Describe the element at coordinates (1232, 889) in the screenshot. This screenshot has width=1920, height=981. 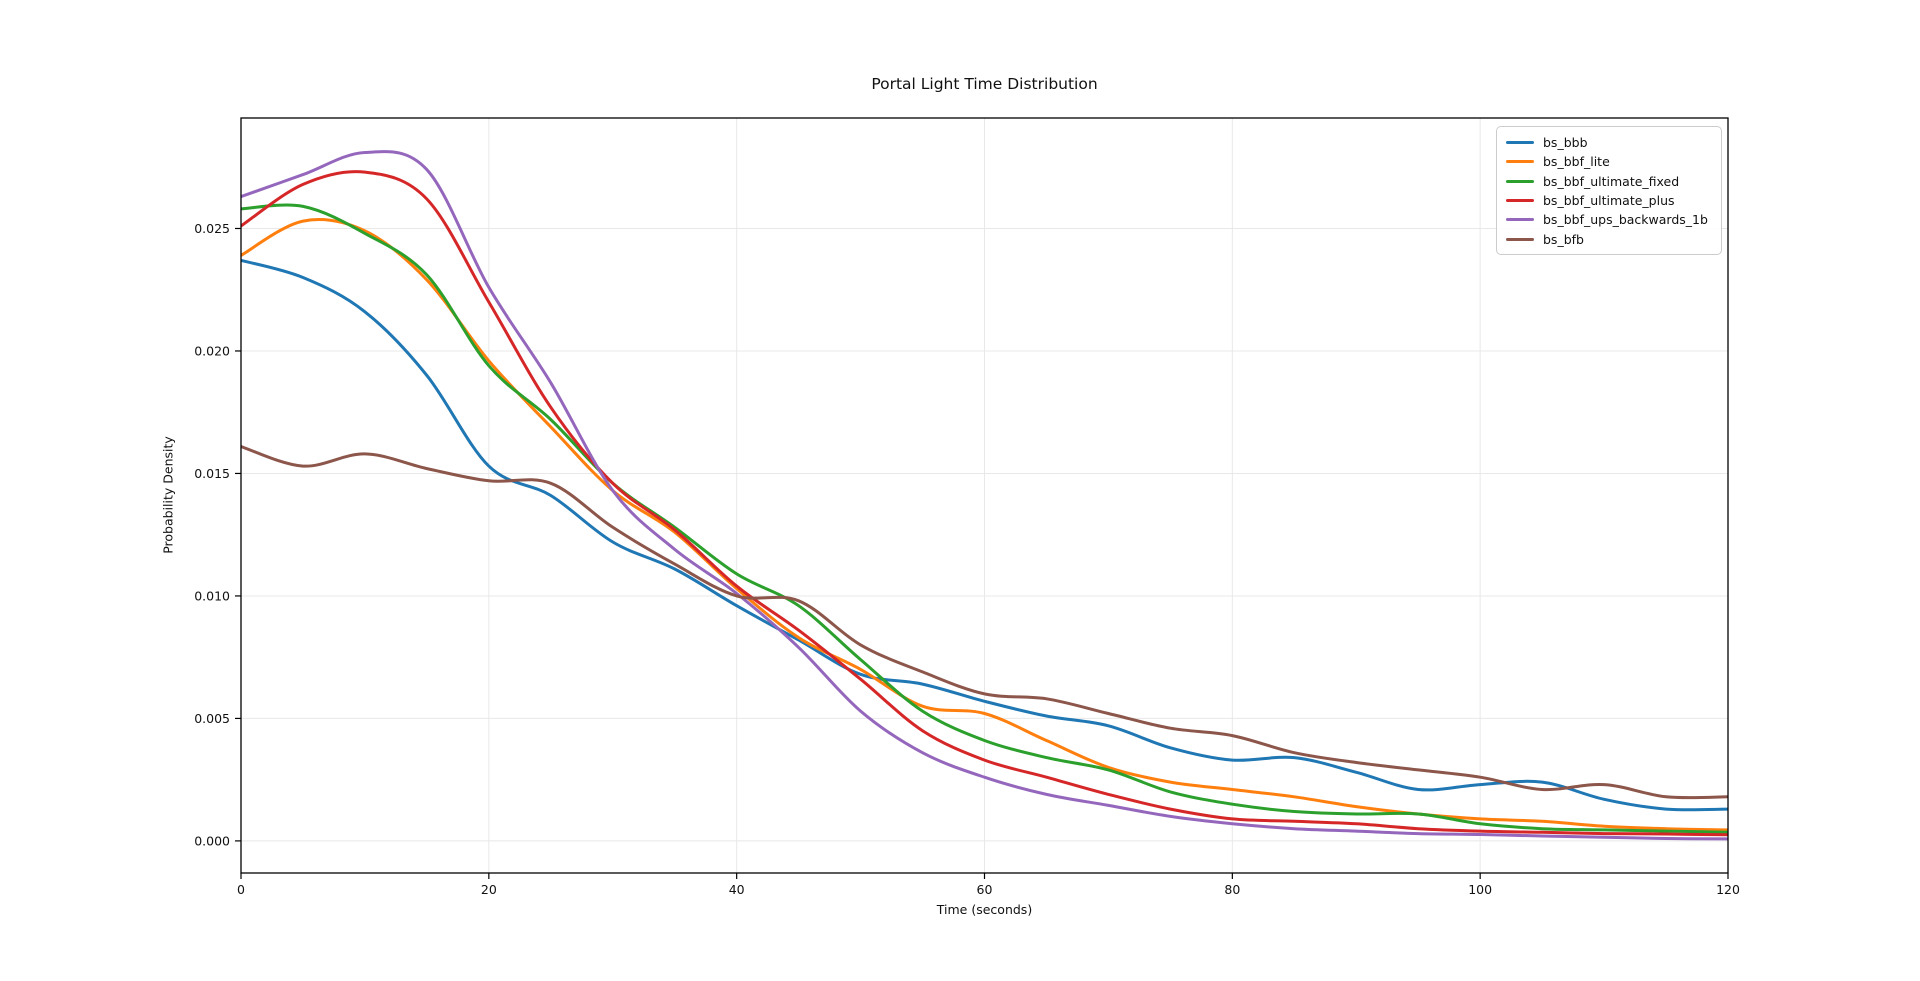
I see `x-tick-label: 80` at that location.